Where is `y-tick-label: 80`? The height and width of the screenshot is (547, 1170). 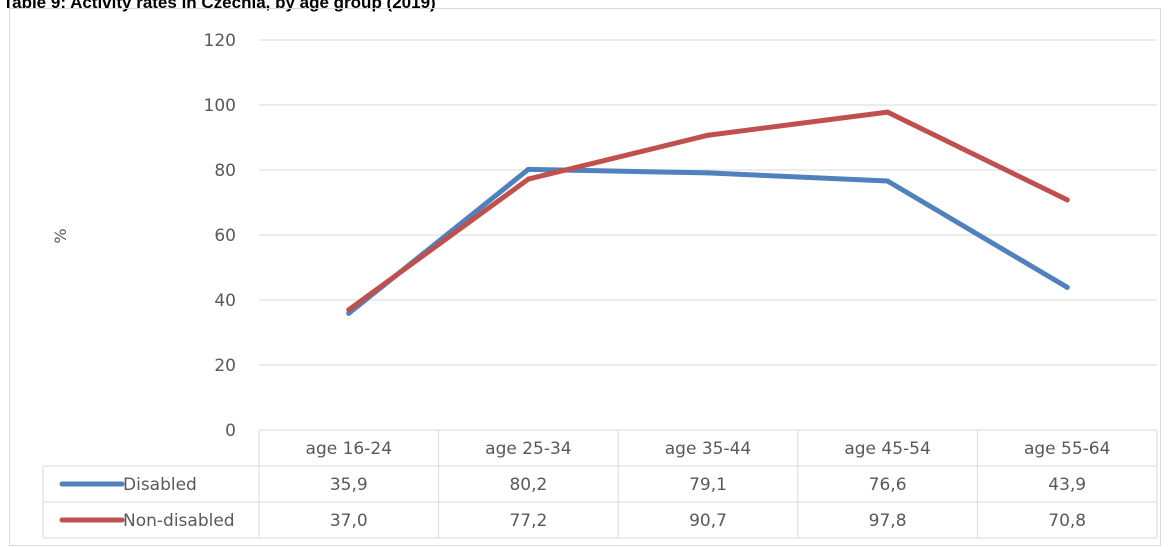
y-tick-label: 80 is located at coordinates (225, 171).